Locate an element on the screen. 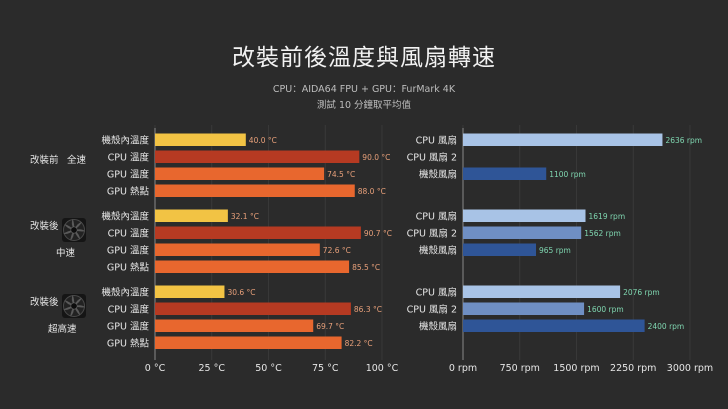 The image size is (728, 409). chart-subtitle-test-method: 測試 10 分鐘取平均值 is located at coordinates (364, 105).